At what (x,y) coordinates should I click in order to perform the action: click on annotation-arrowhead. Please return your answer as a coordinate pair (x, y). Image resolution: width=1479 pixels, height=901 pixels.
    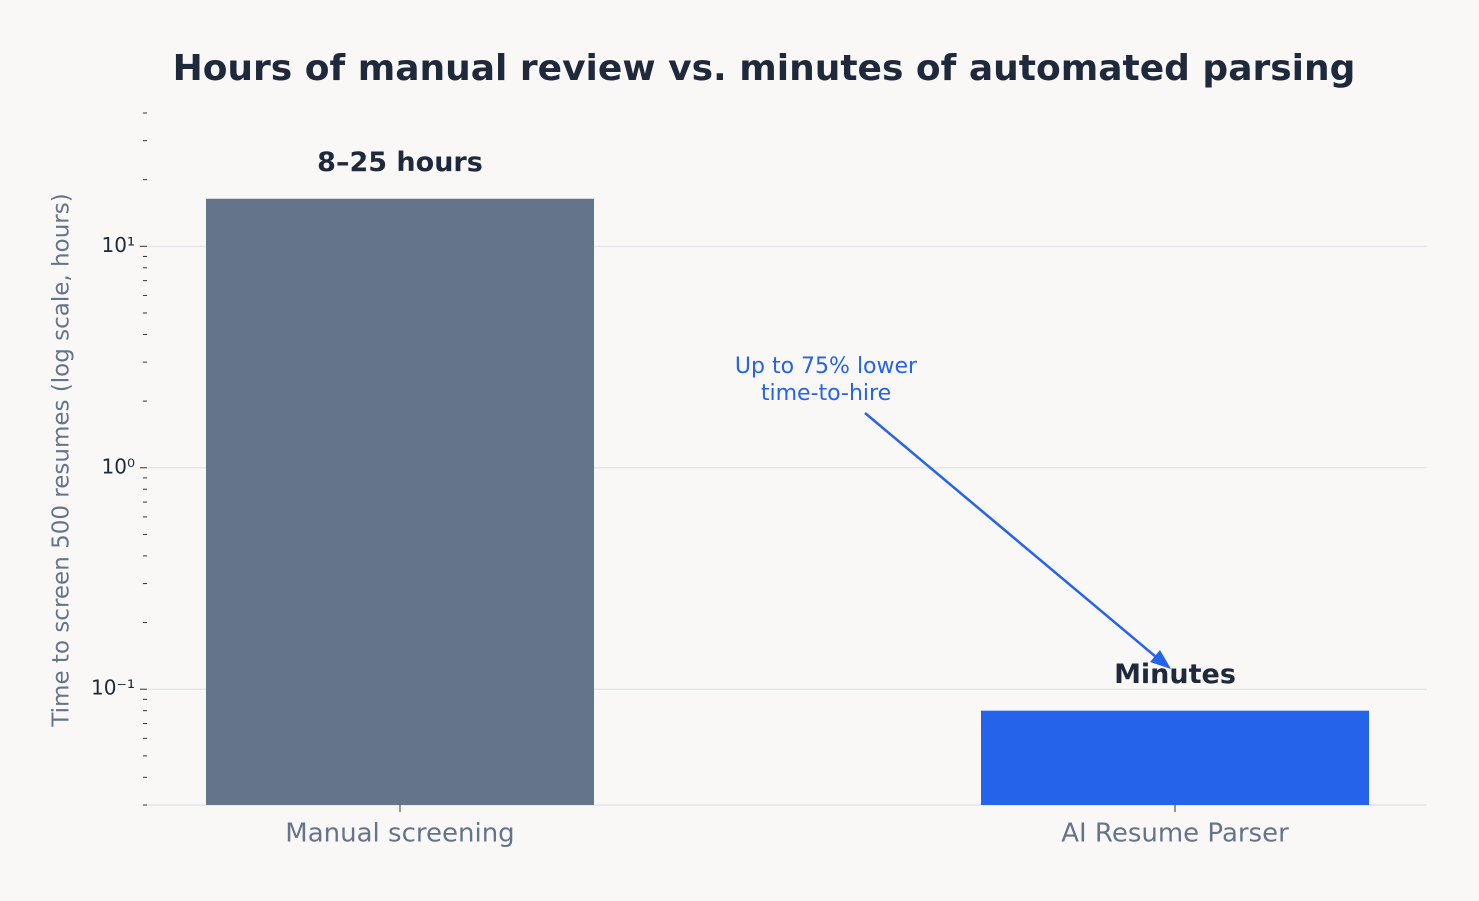
    Looking at the image, I should click on (1160, 659).